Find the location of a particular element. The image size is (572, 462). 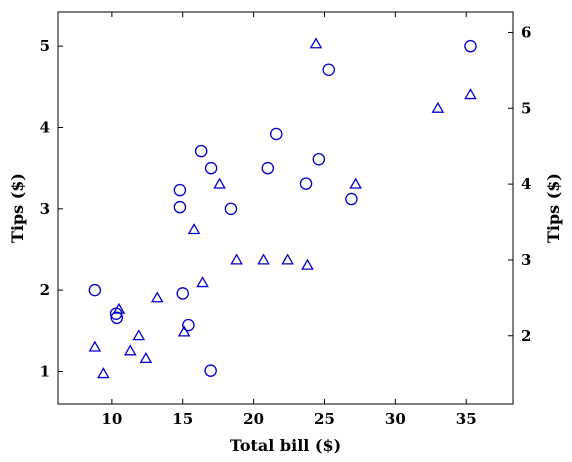

y-left-axis-label: Tips ($) is located at coordinates (17, 208).